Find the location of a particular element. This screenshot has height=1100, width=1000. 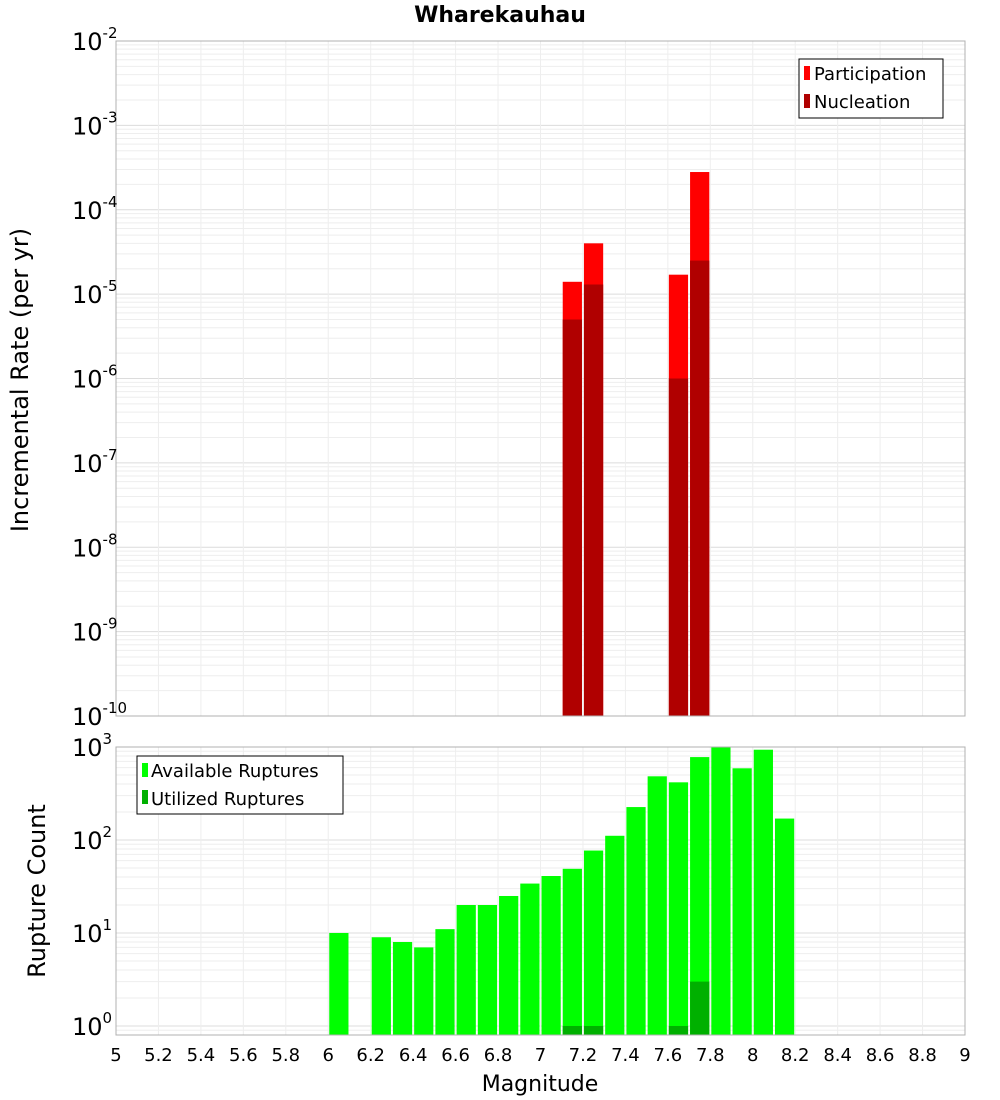

top-y-tick-label: 10⁻⁷ is located at coordinates (95, 462).